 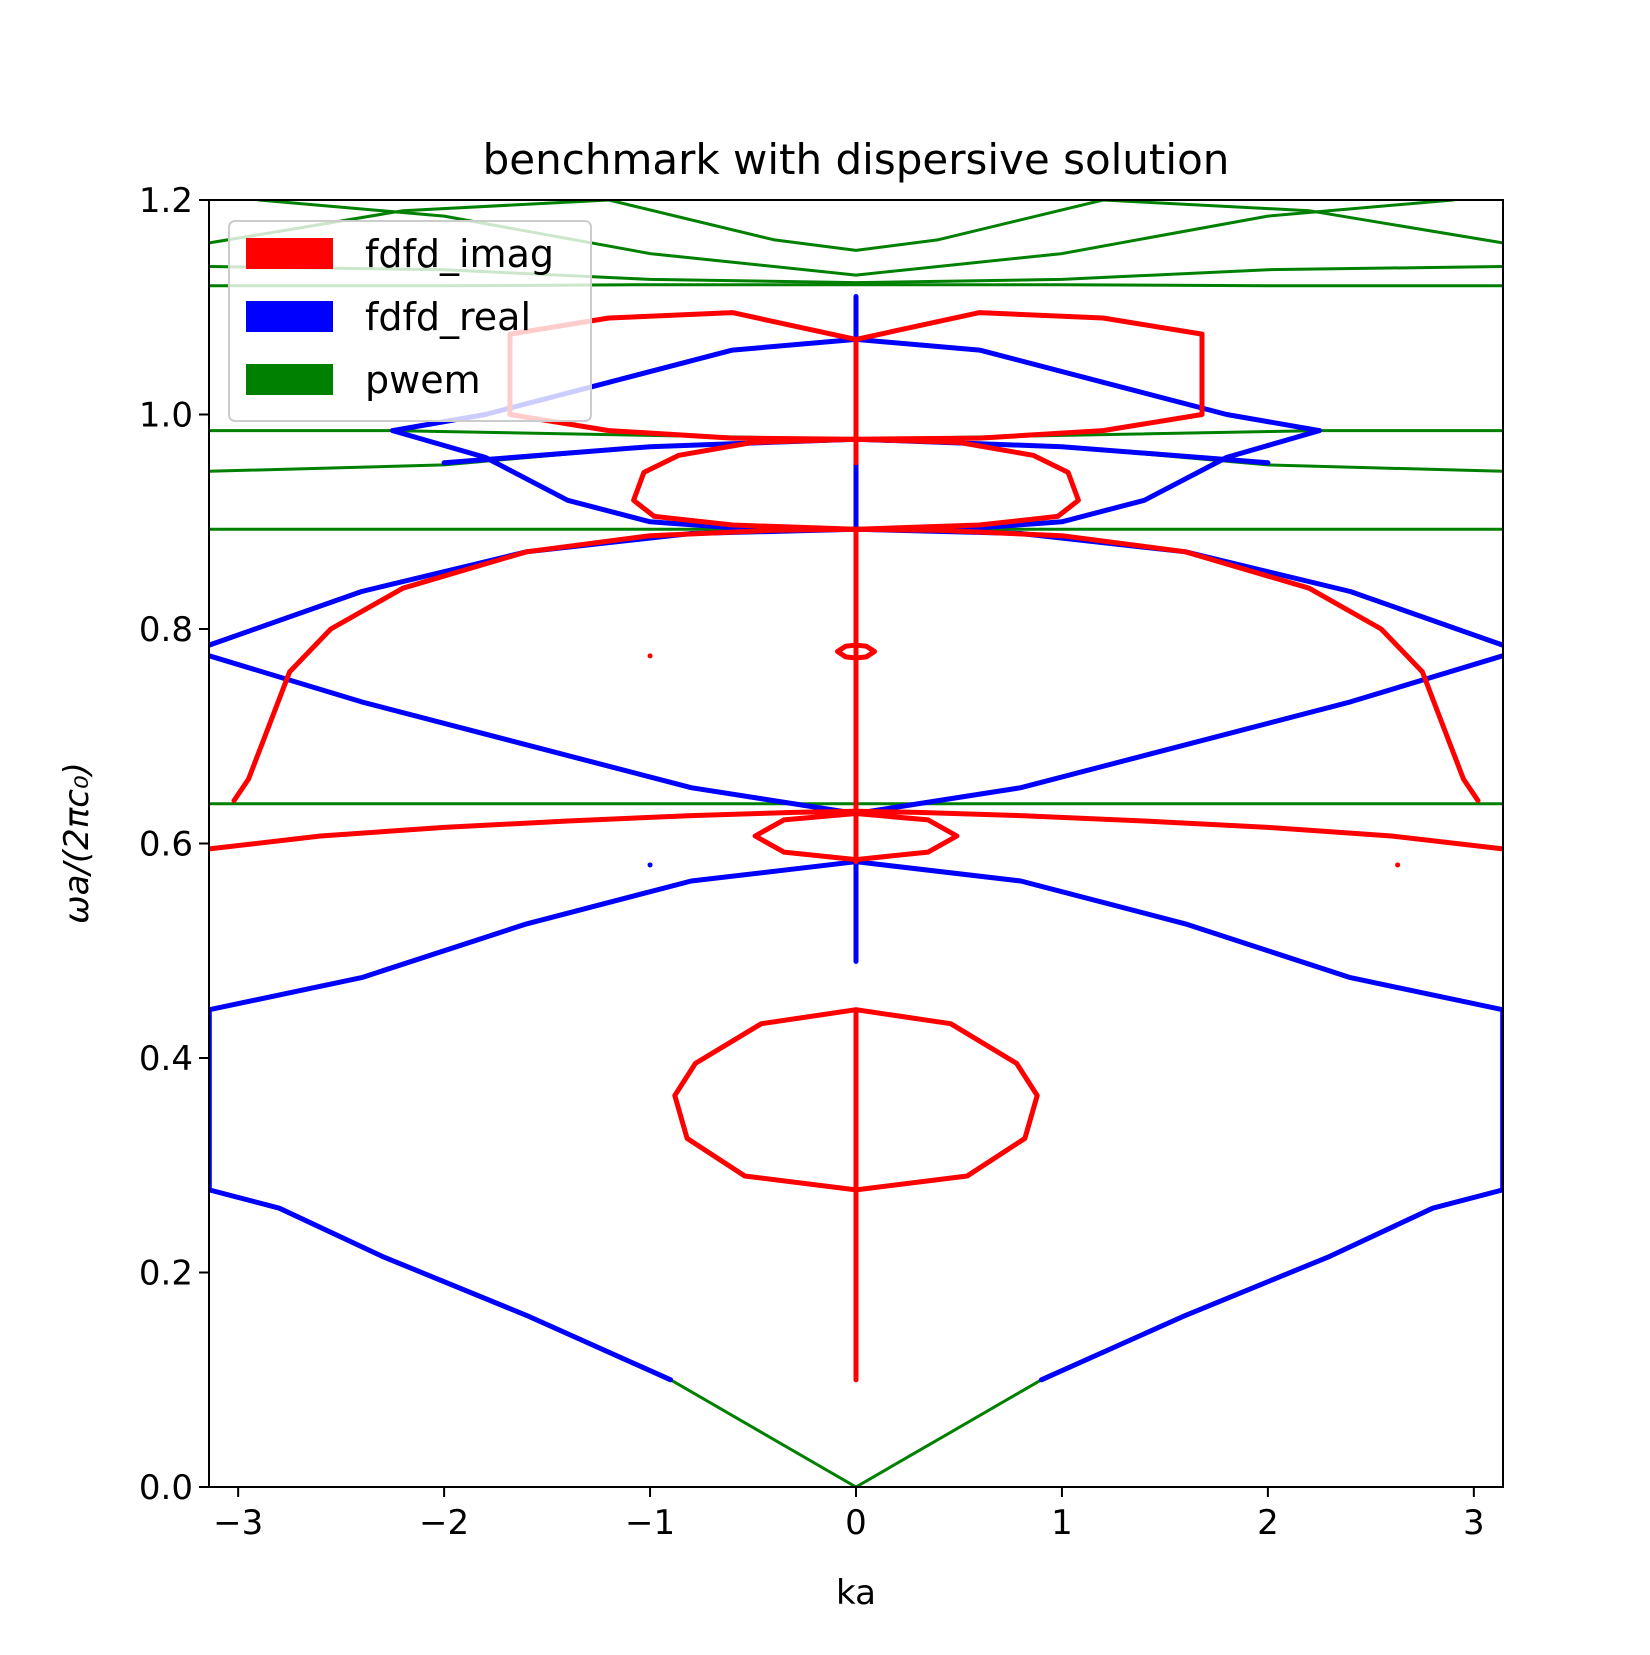 What do you see at coordinates (166, 1274) in the screenshot?
I see `y-tick-label: 0.2` at bounding box center [166, 1274].